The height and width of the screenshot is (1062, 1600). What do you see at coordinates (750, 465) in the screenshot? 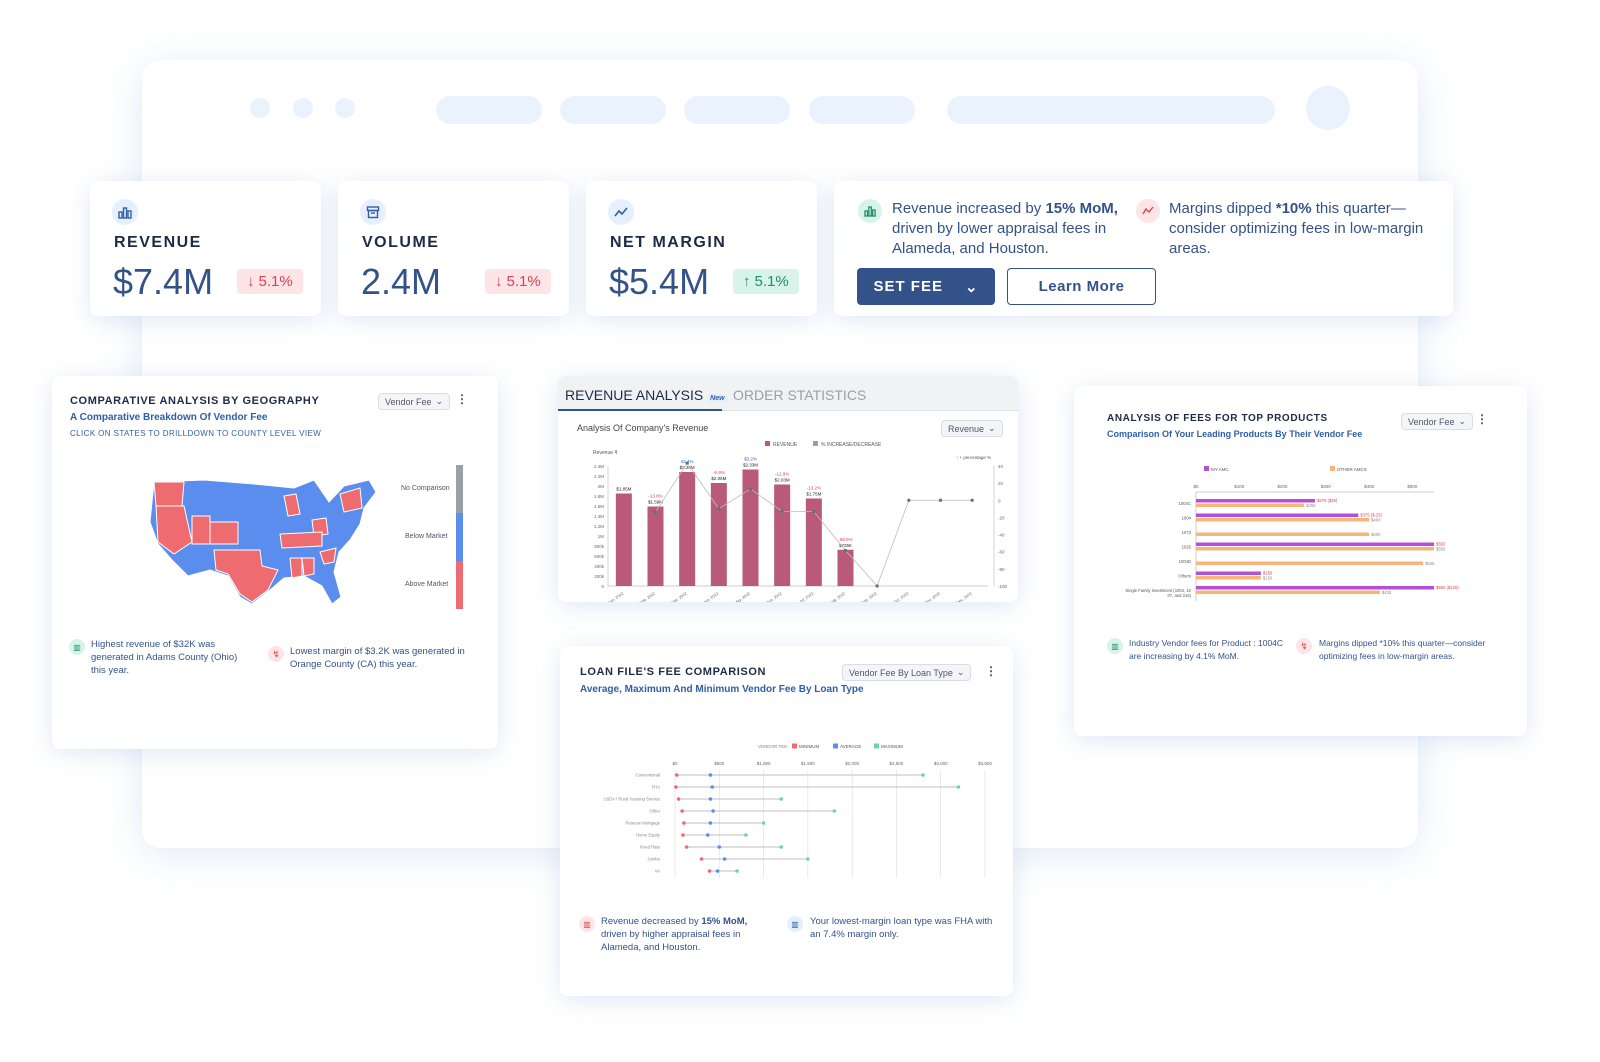
I see `bar-value-label: $2.33M` at bounding box center [750, 465].